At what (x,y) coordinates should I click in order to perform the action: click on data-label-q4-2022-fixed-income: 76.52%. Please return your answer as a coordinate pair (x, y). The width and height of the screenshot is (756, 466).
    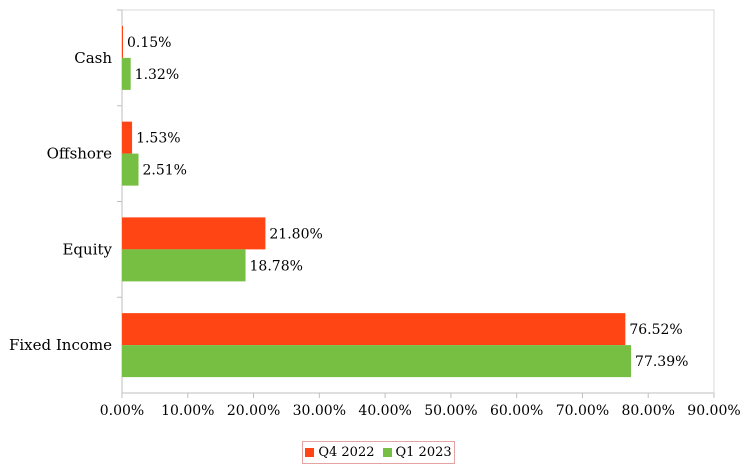
    Looking at the image, I should click on (655, 330).